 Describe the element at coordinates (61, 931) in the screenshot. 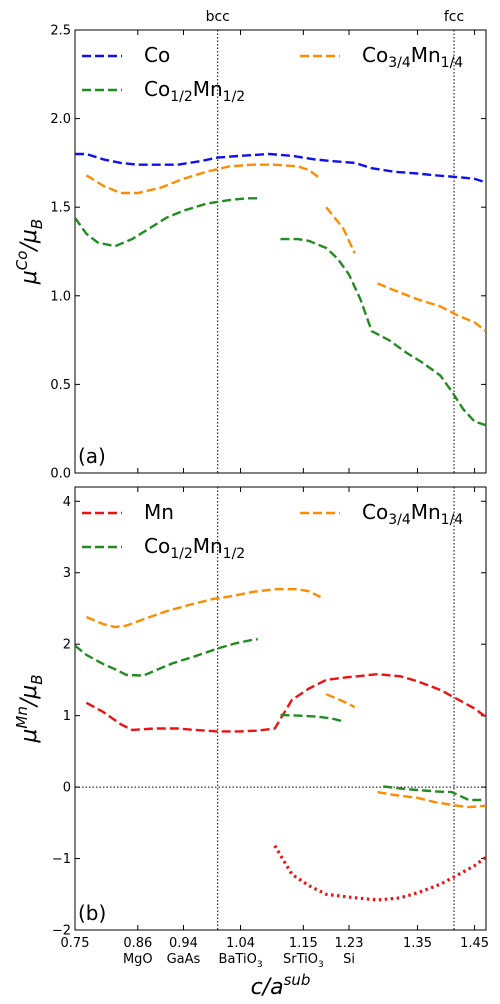

I see `ytick-label-b-0: −2` at that location.